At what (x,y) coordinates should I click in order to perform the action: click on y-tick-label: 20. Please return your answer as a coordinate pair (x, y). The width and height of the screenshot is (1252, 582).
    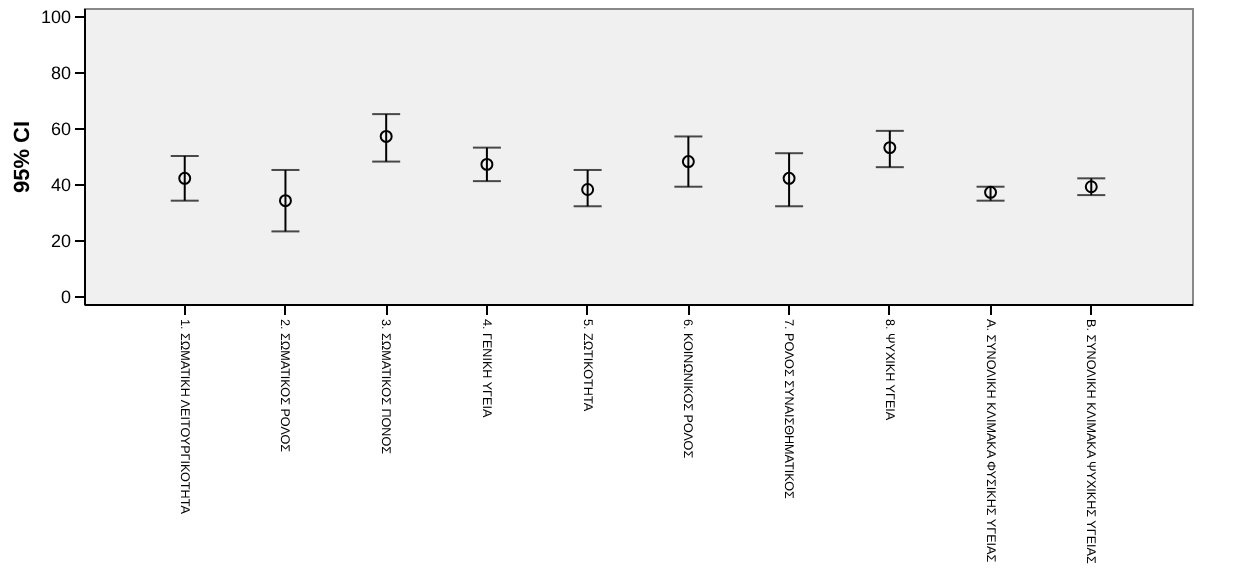
    Looking at the image, I should click on (60, 240).